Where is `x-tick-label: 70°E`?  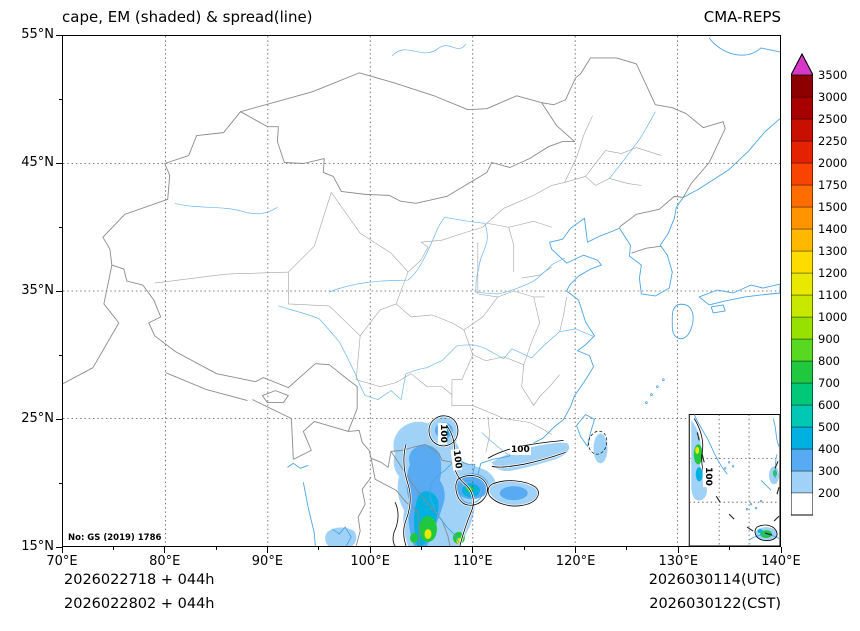
x-tick-label: 70°E is located at coordinates (62, 561).